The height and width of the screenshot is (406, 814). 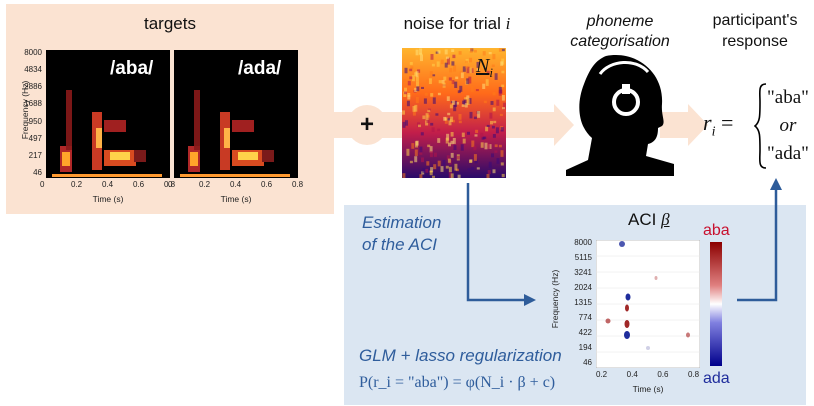 I want to click on response-option-ada: "ada", so click(x=788, y=153).